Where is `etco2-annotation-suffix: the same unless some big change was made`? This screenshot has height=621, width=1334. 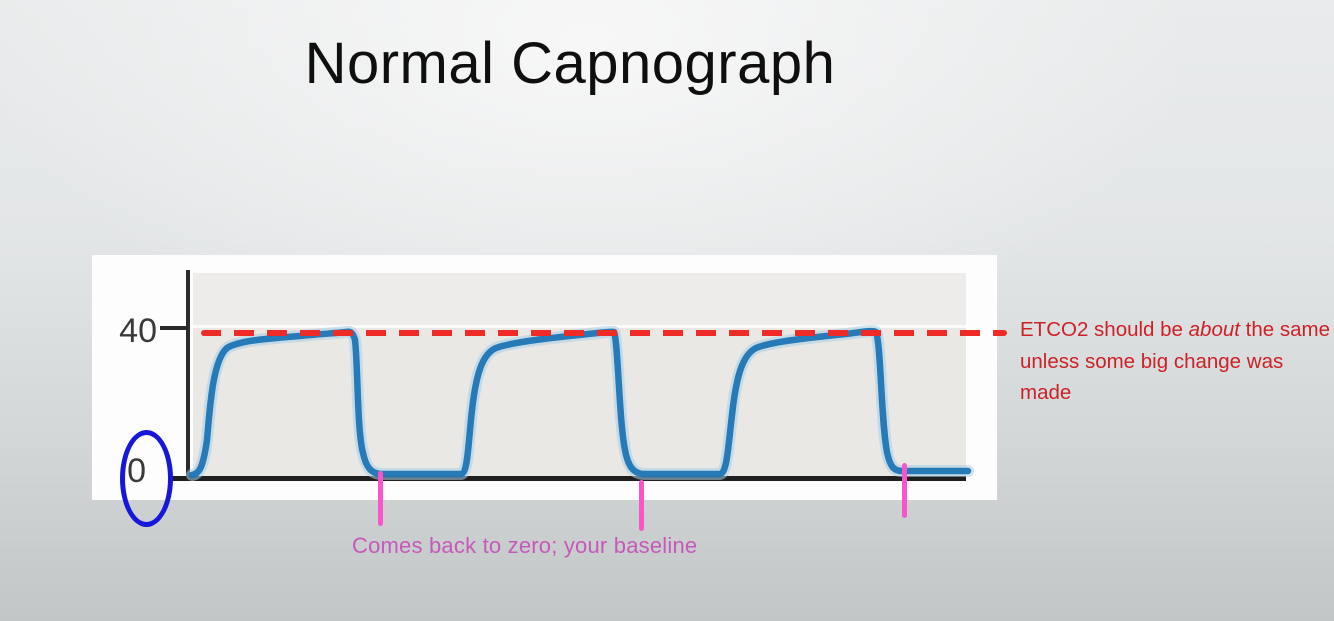 etco2-annotation-suffix: the same unless some big change was made is located at coordinates (1175, 361).